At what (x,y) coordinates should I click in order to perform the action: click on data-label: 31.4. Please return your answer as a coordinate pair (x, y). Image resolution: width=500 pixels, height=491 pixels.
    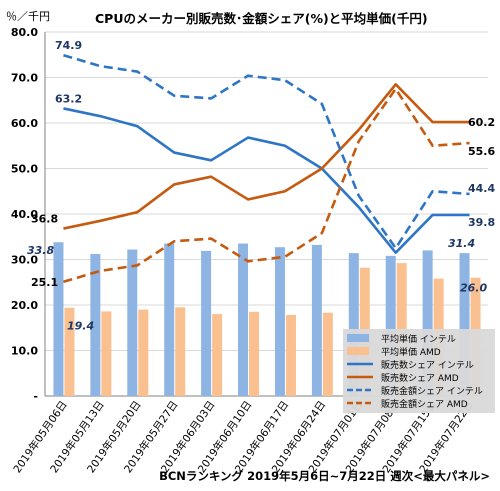
    Looking at the image, I should click on (461, 243).